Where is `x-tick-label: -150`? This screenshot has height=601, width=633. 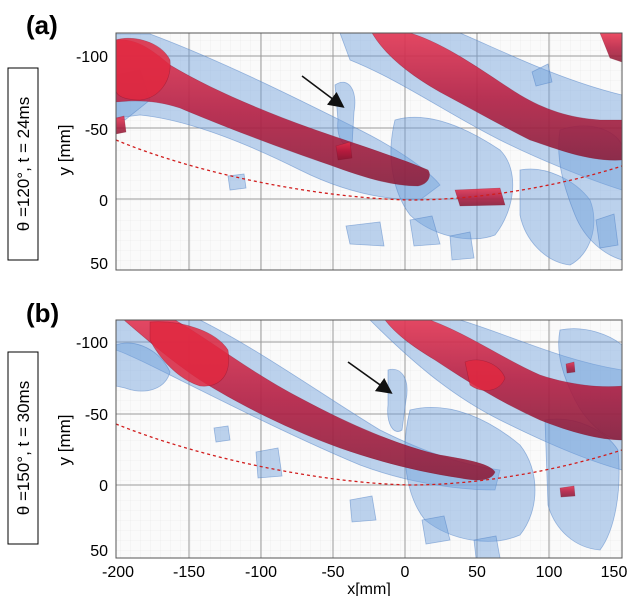
x-tick-label: -150 is located at coordinates (189, 572).